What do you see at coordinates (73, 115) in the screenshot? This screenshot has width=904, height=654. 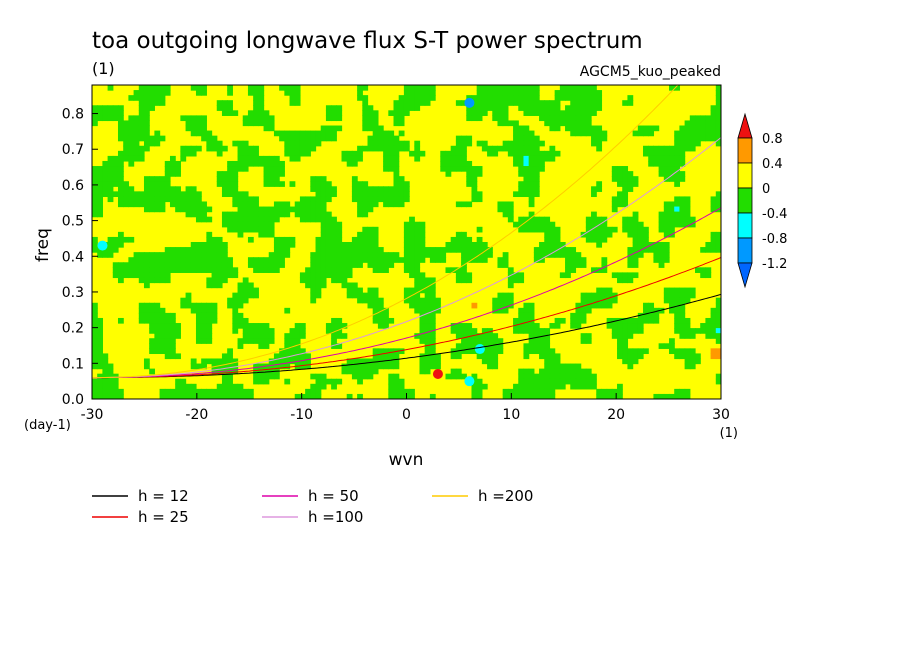 I see `y-tick-label: 0.8` at bounding box center [73, 115].